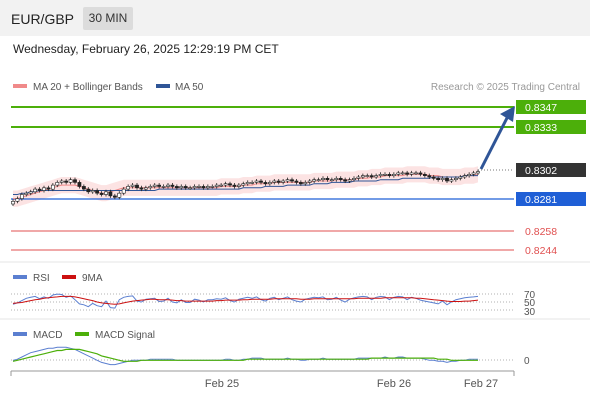 The height and width of the screenshot is (400, 590). Describe the element at coordinates (20, 86) in the screenshot. I see `legend-swatch-ma20` at that location.